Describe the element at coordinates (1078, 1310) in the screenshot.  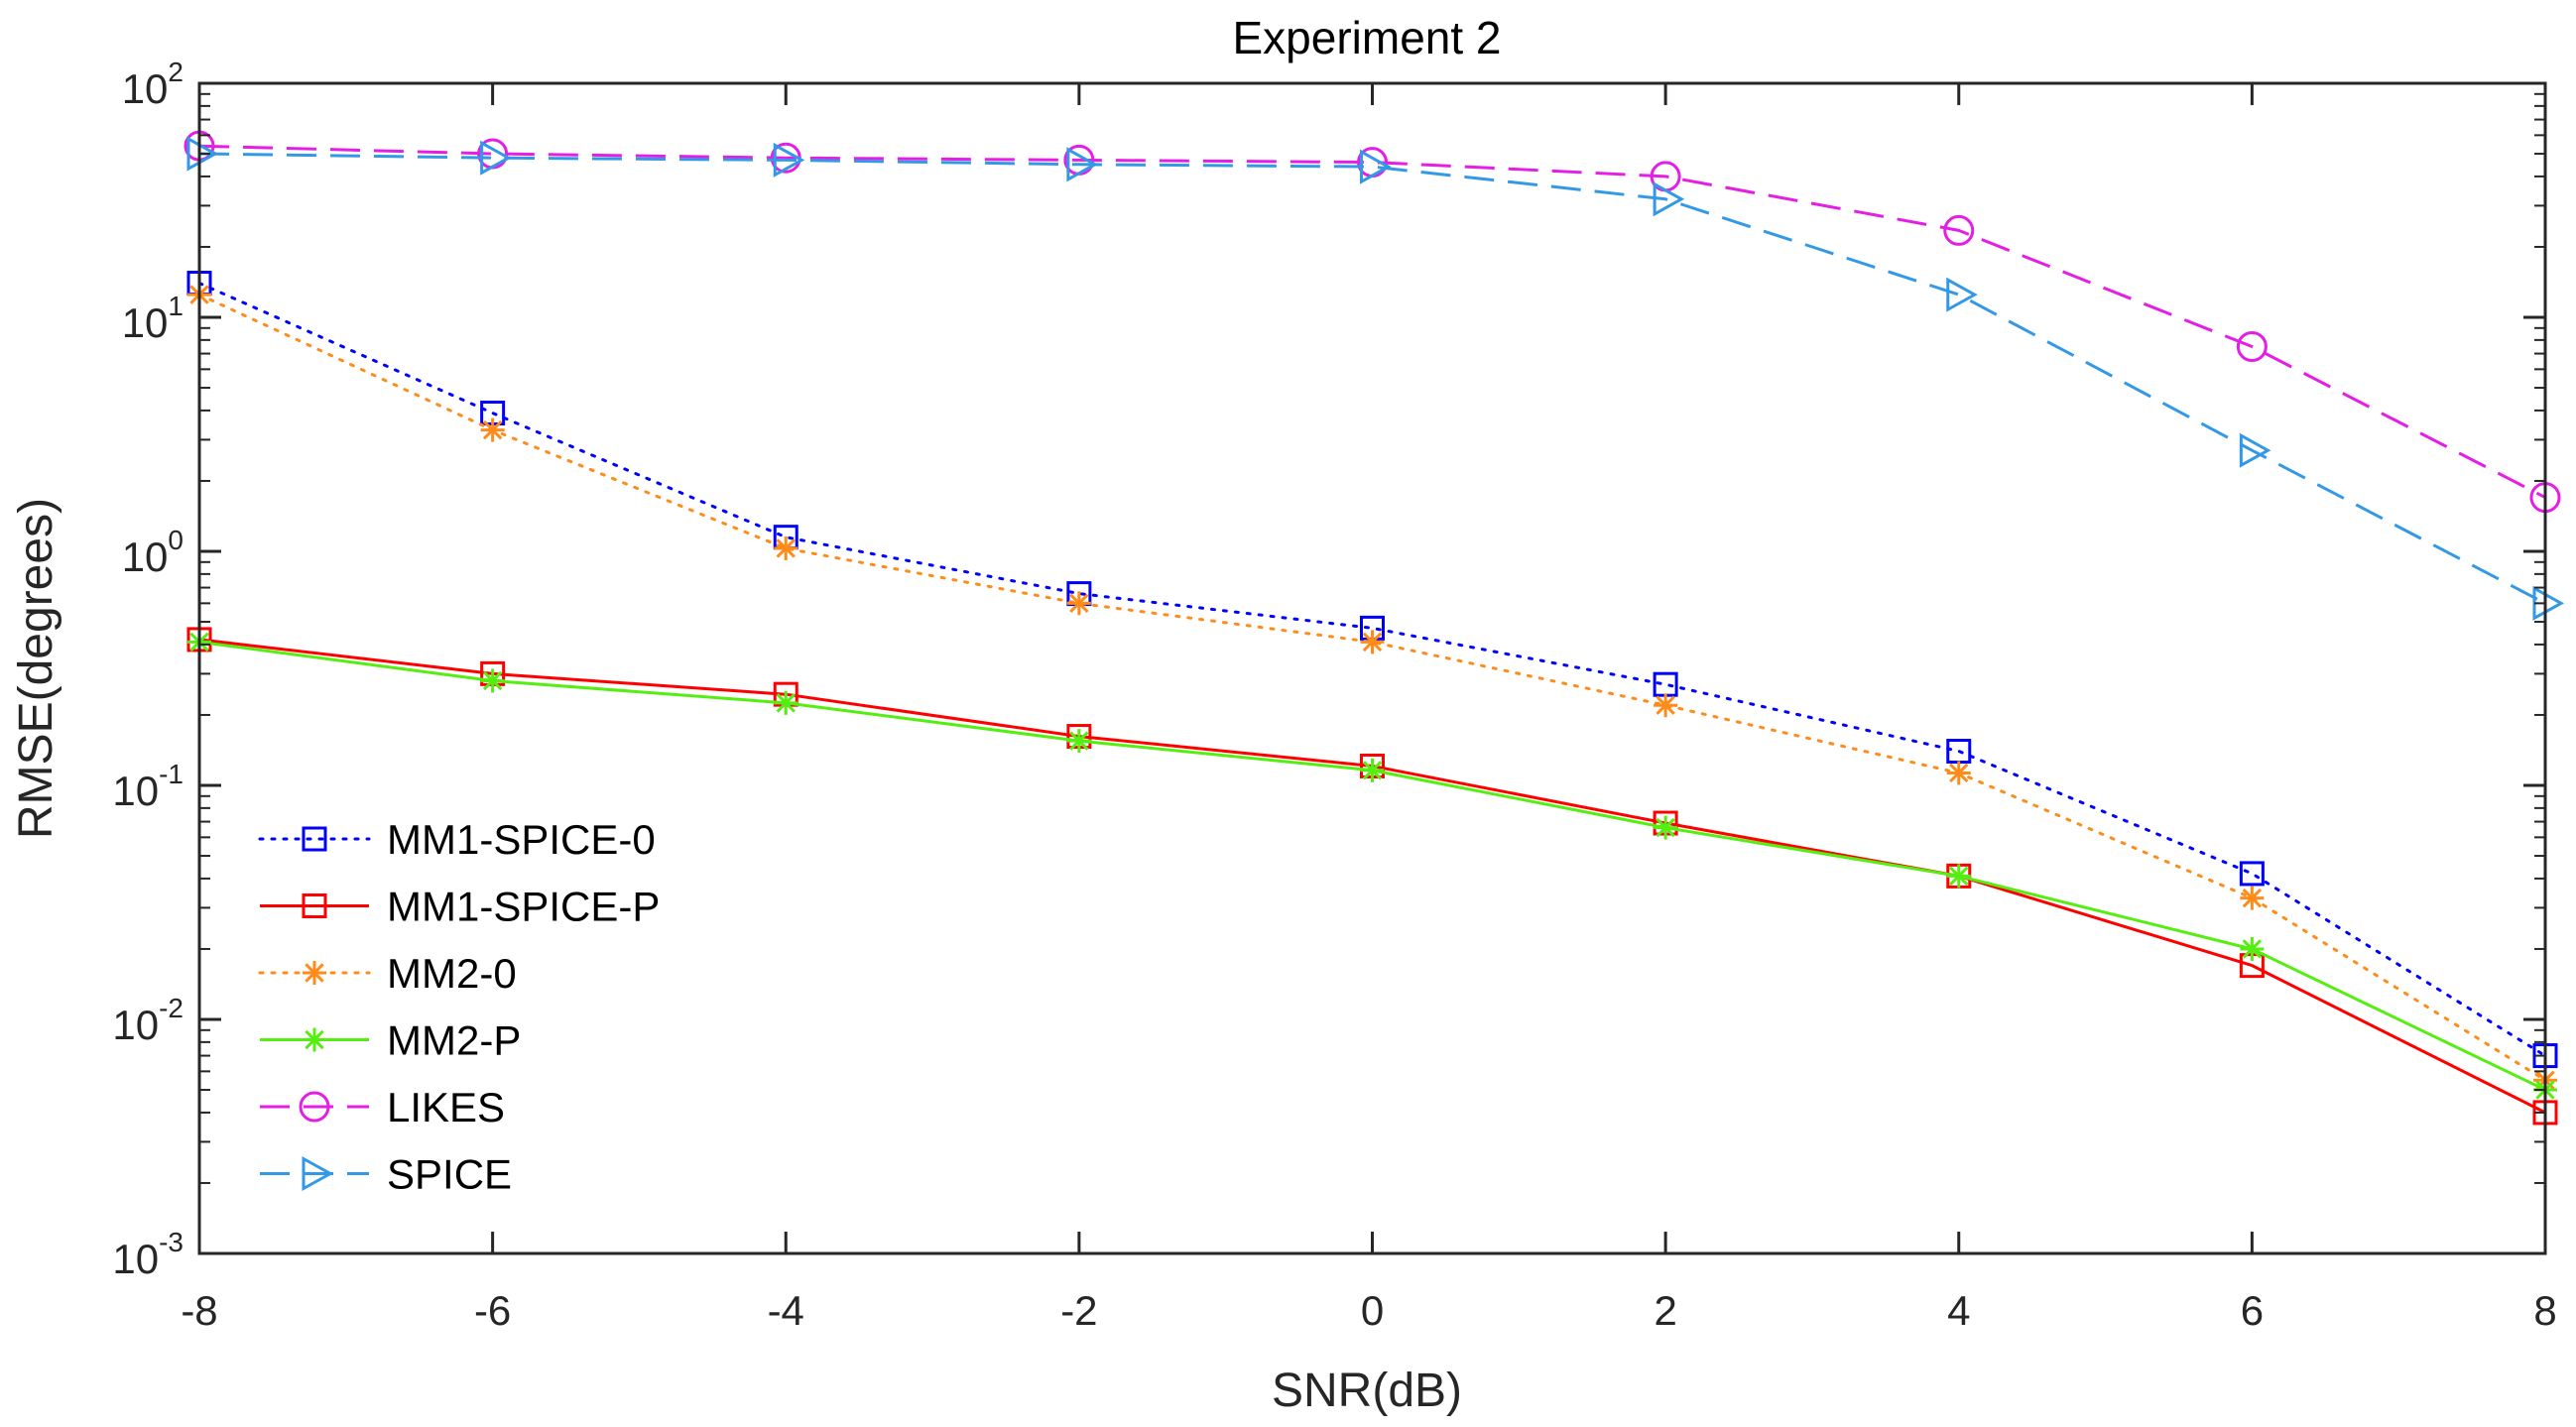
I see `x-tick-label: -2` at that location.